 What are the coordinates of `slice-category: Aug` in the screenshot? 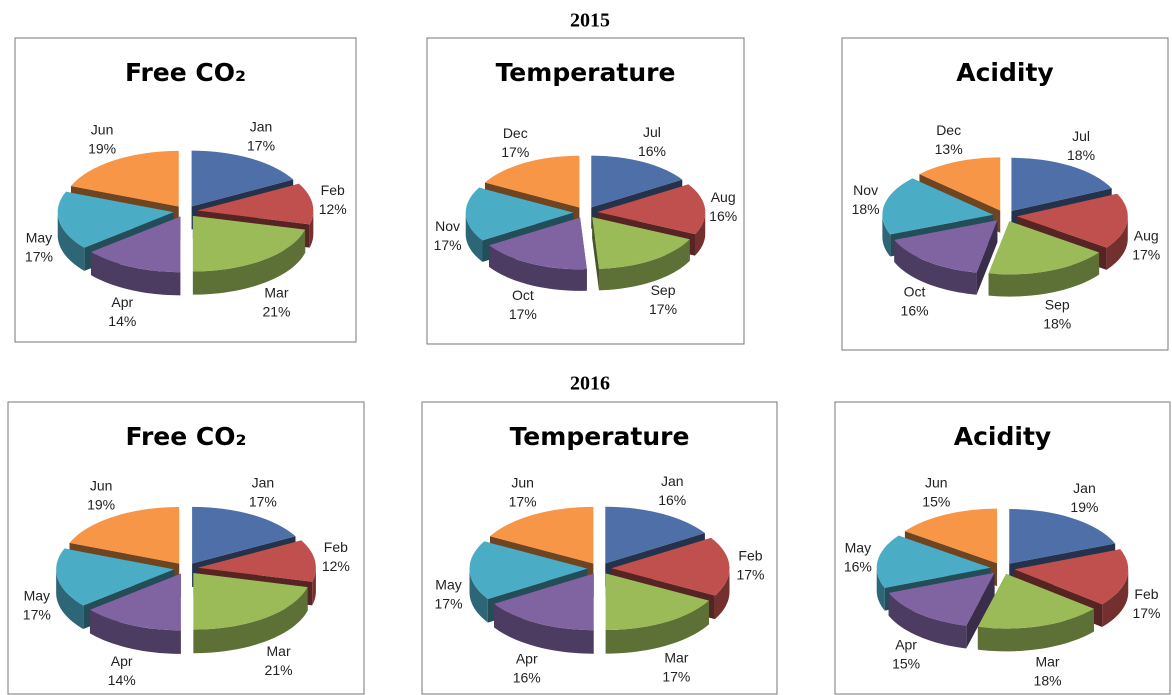 It's located at (723, 197).